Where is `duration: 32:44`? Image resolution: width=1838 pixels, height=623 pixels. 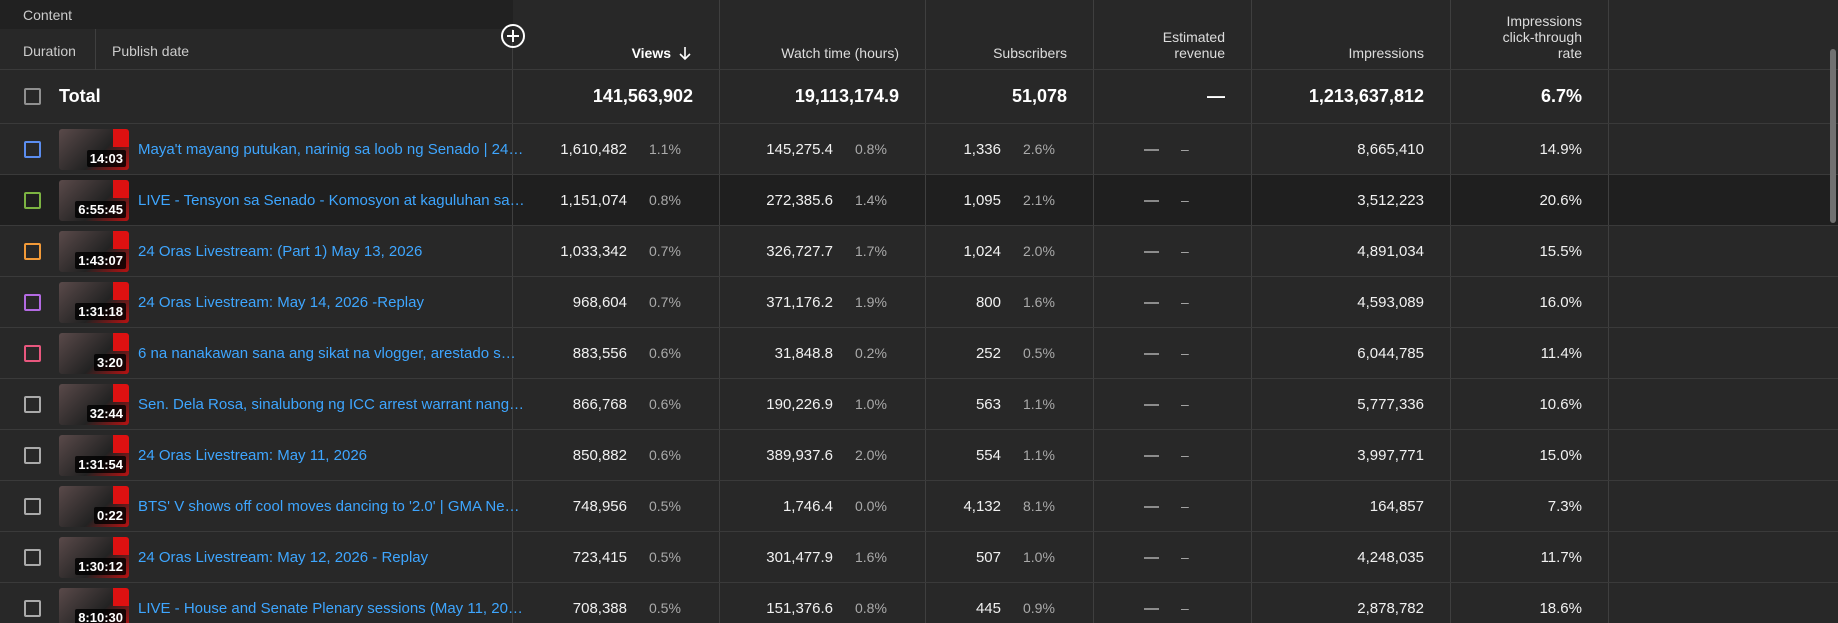 duration: 32:44 is located at coordinates (106, 413).